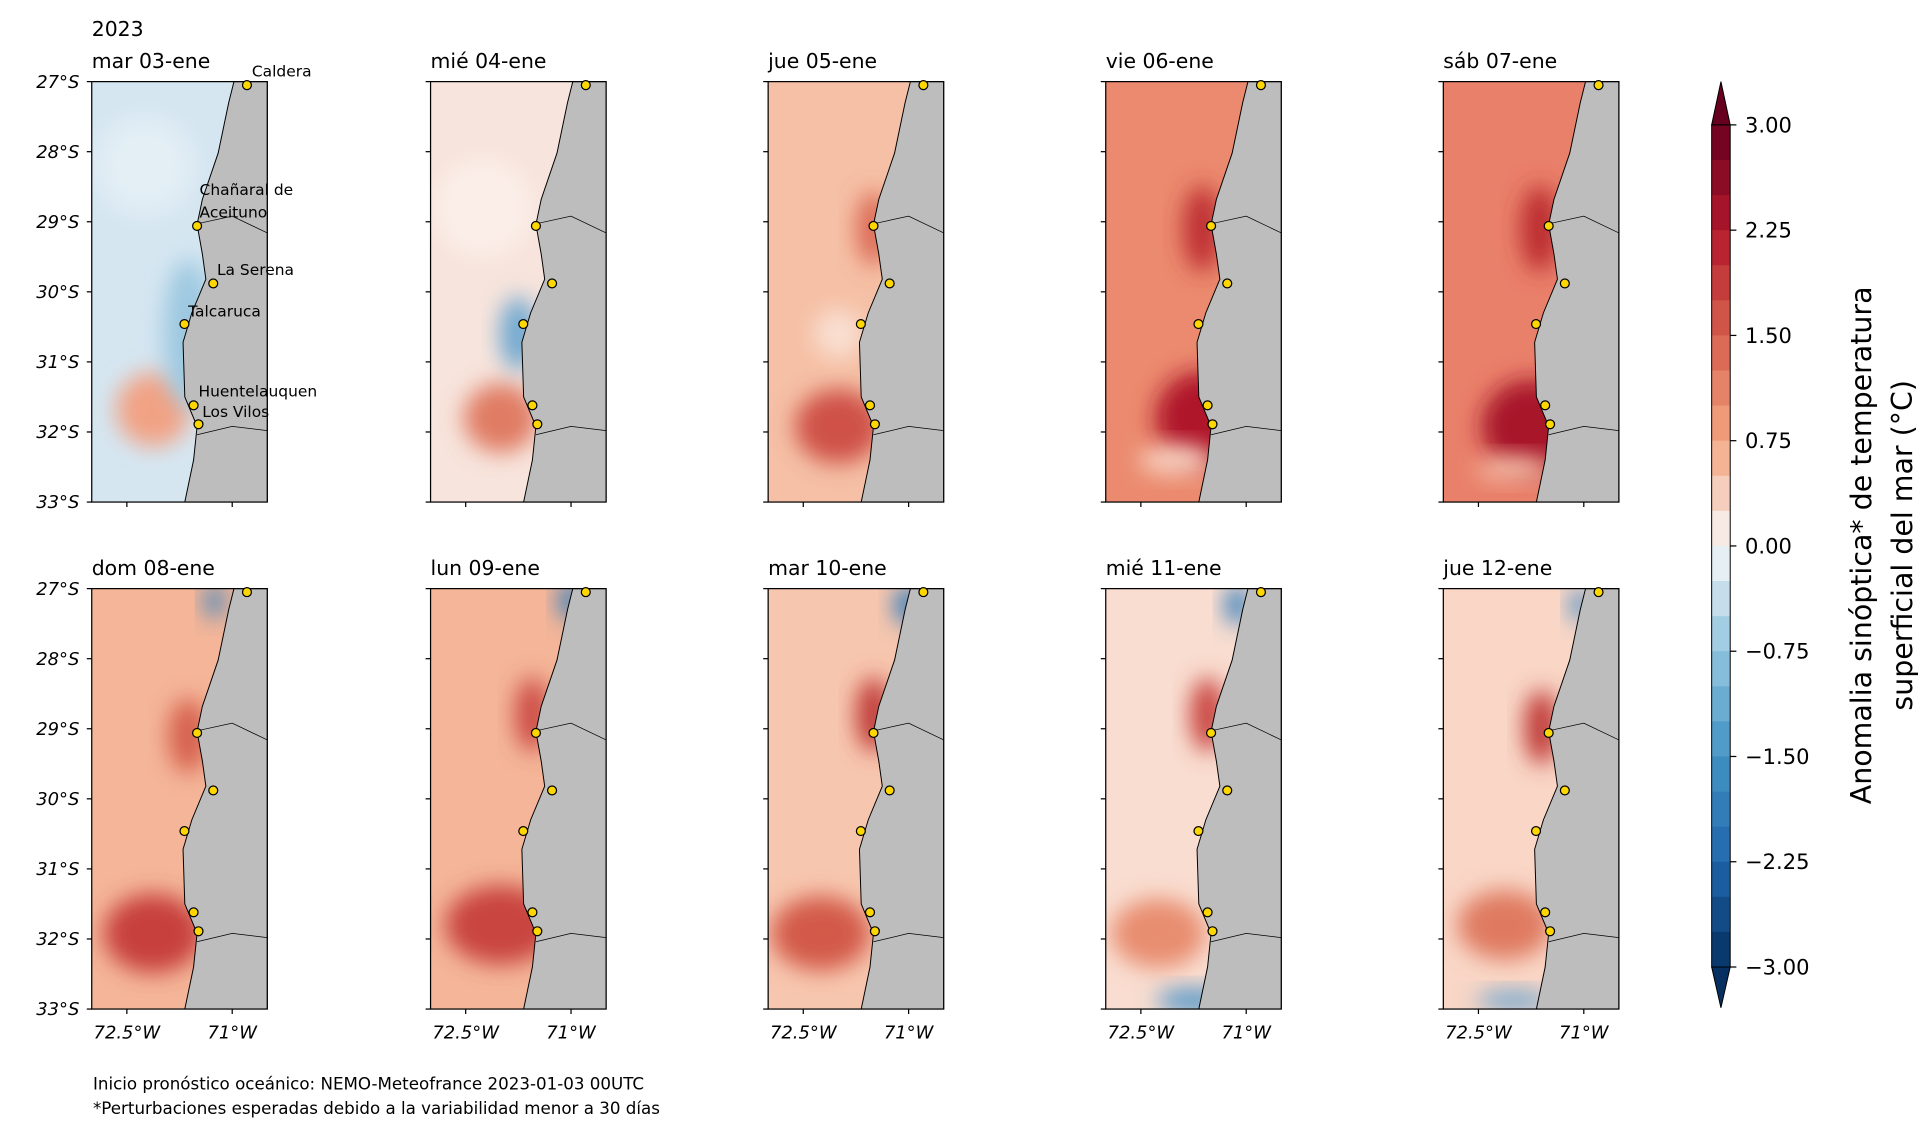 This screenshot has height=1129, width=1932. What do you see at coordinates (57, 659) in the screenshot?
I see `y-tick-label: 28°S` at bounding box center [57, 659].